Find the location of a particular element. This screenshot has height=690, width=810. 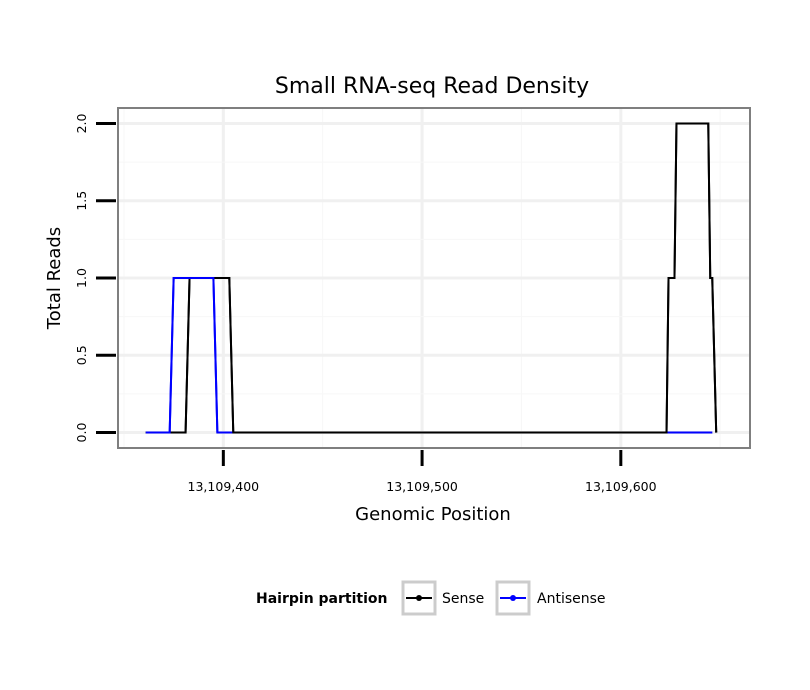

y-tick-label: 0.5 is located at coordinates (81, 355).